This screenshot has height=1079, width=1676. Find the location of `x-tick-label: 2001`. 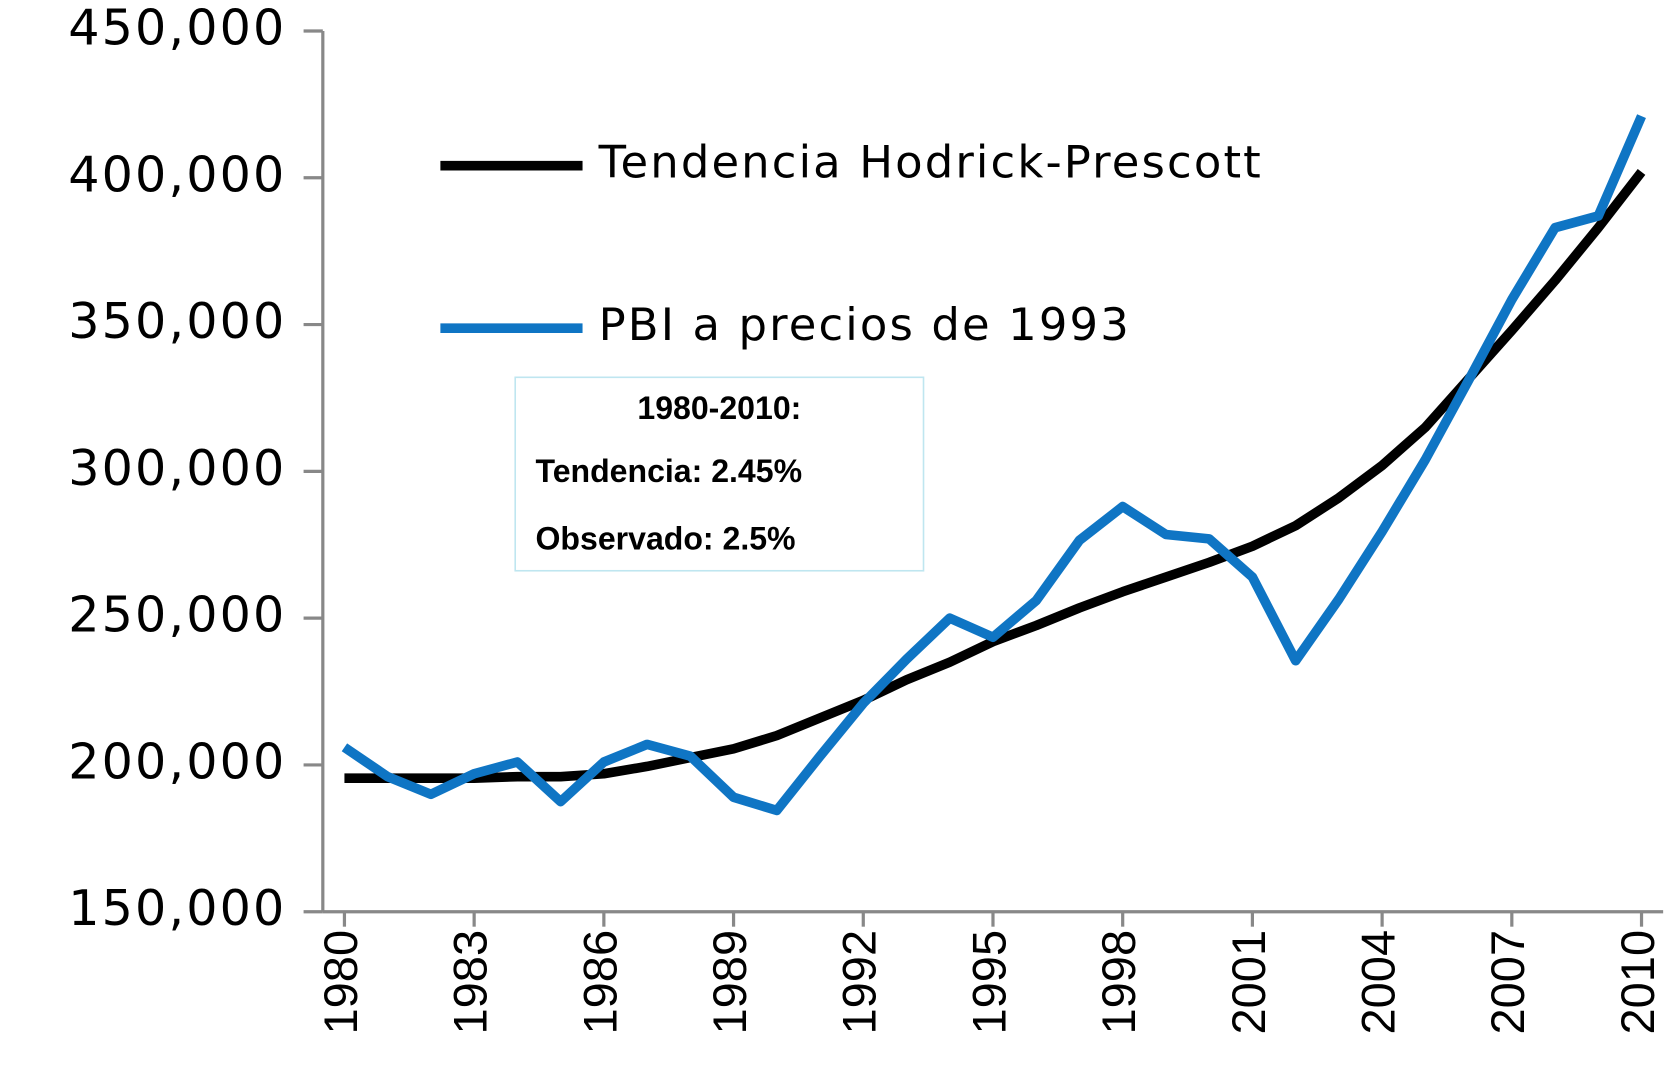

x-tick-label: 2001 is located at coordinates (1248, 982).